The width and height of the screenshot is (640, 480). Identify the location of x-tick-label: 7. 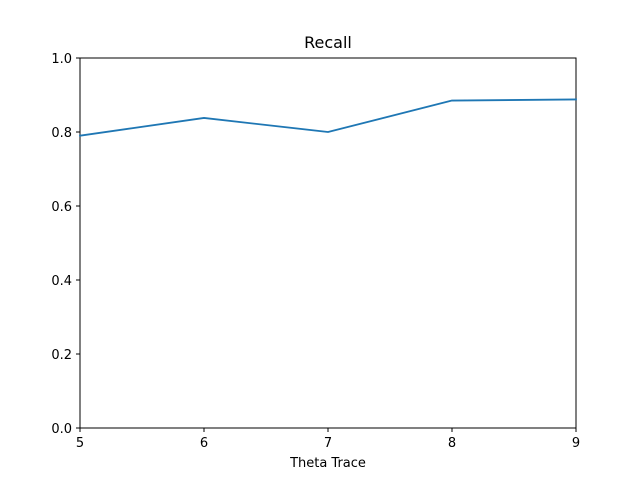
(328, 443).